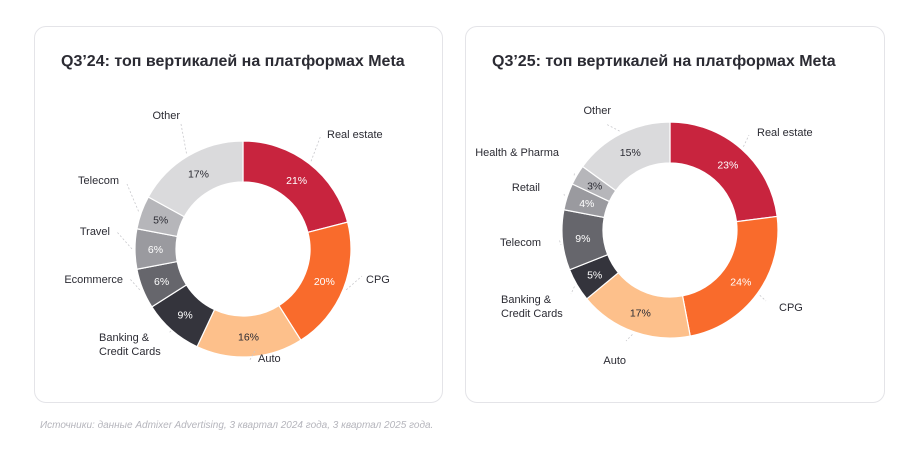 The width and height of the screenshot is (900, 454). Describe the element at coordinates (248, 337) in the screenshot. I see `slice-percent-label: 16%` at that location.